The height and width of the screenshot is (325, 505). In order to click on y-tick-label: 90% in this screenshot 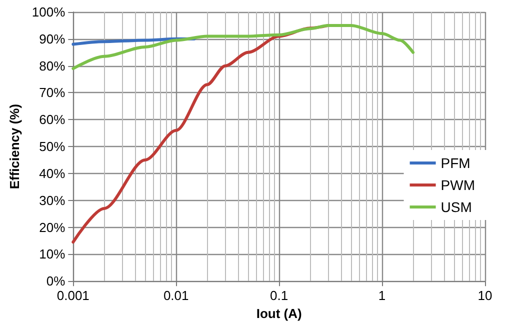, I will do `click(52, 38)`.